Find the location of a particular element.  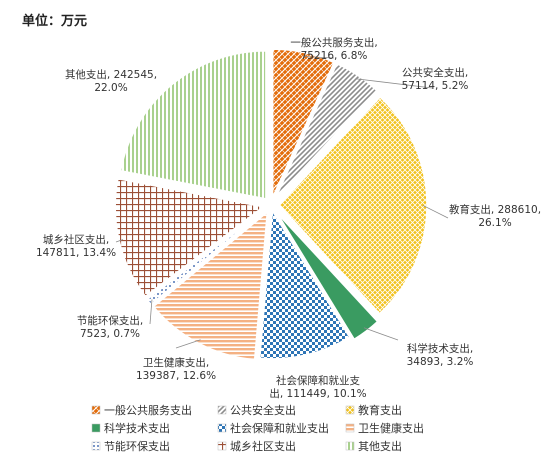

data-label-3: 教育支出, 288610, 26.1% is located at coordinates (495, 216).